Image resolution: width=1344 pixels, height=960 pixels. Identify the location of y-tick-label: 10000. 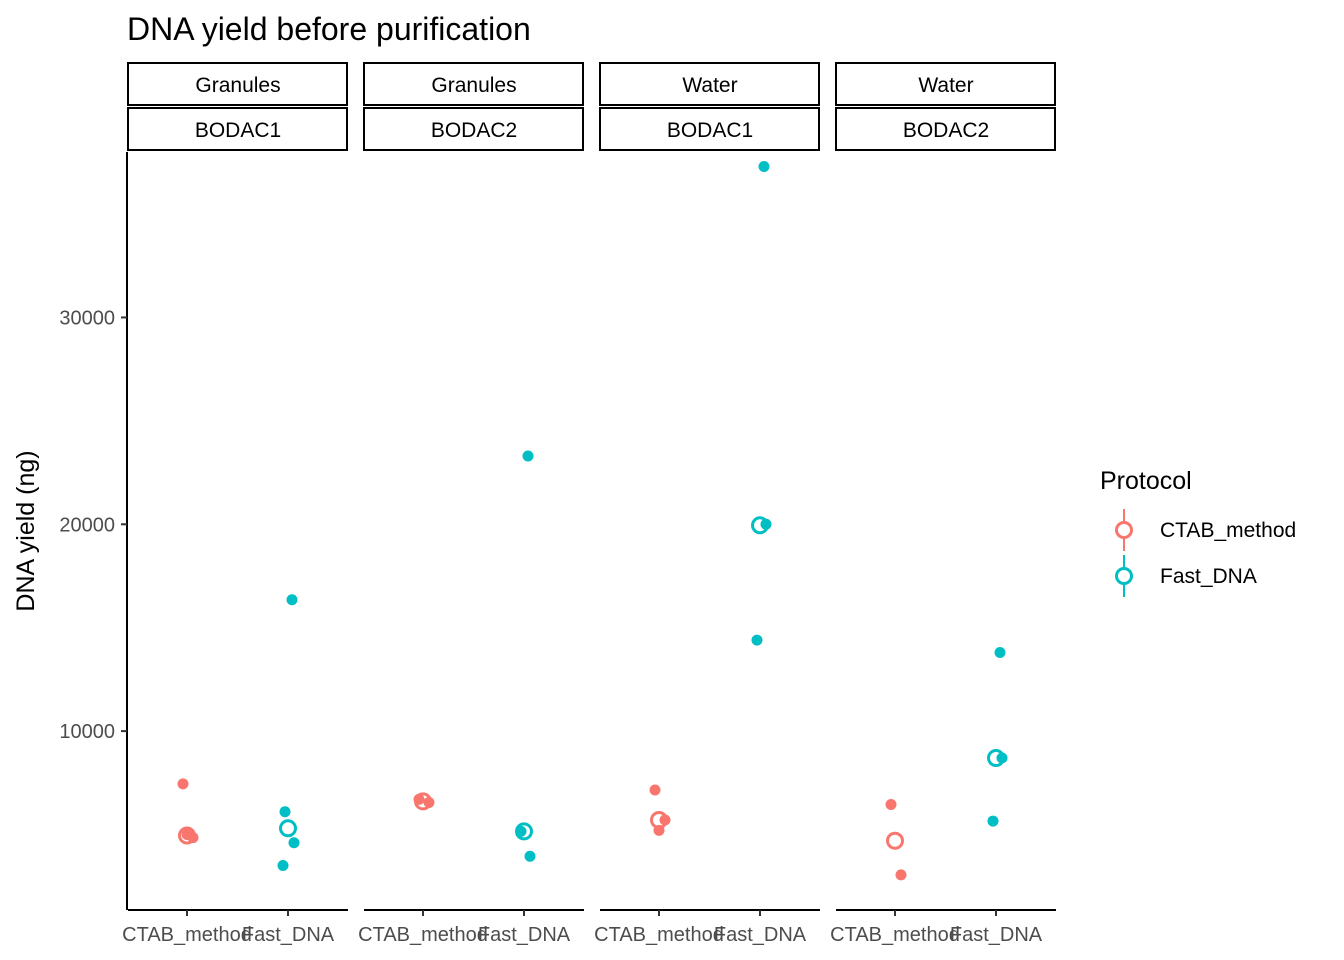
(87, 732).